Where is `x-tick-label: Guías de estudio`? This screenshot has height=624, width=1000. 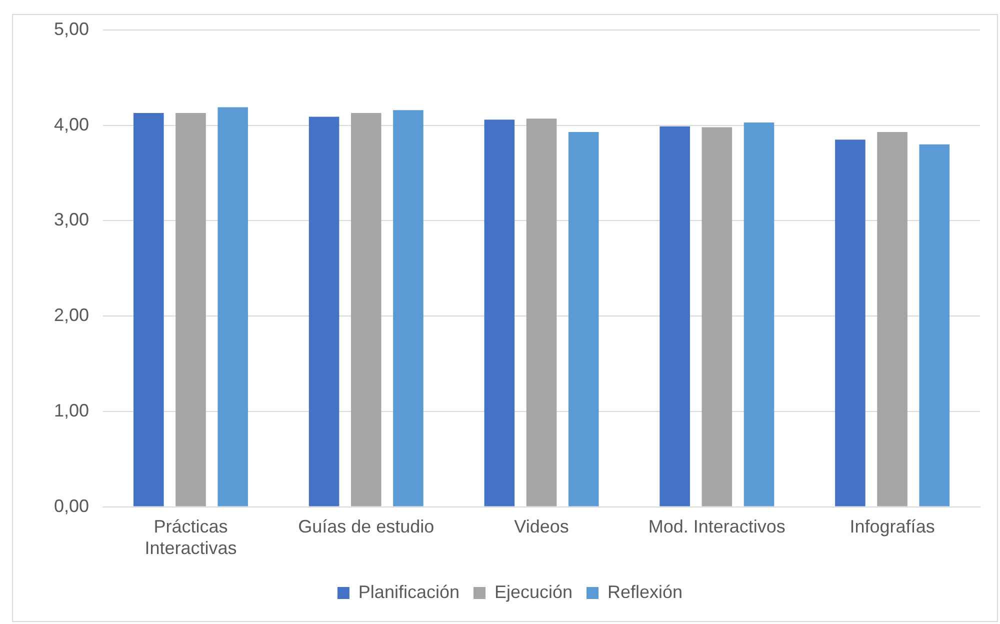
x-tick-label: Guías de estudio is located at coordinates (366, 526).